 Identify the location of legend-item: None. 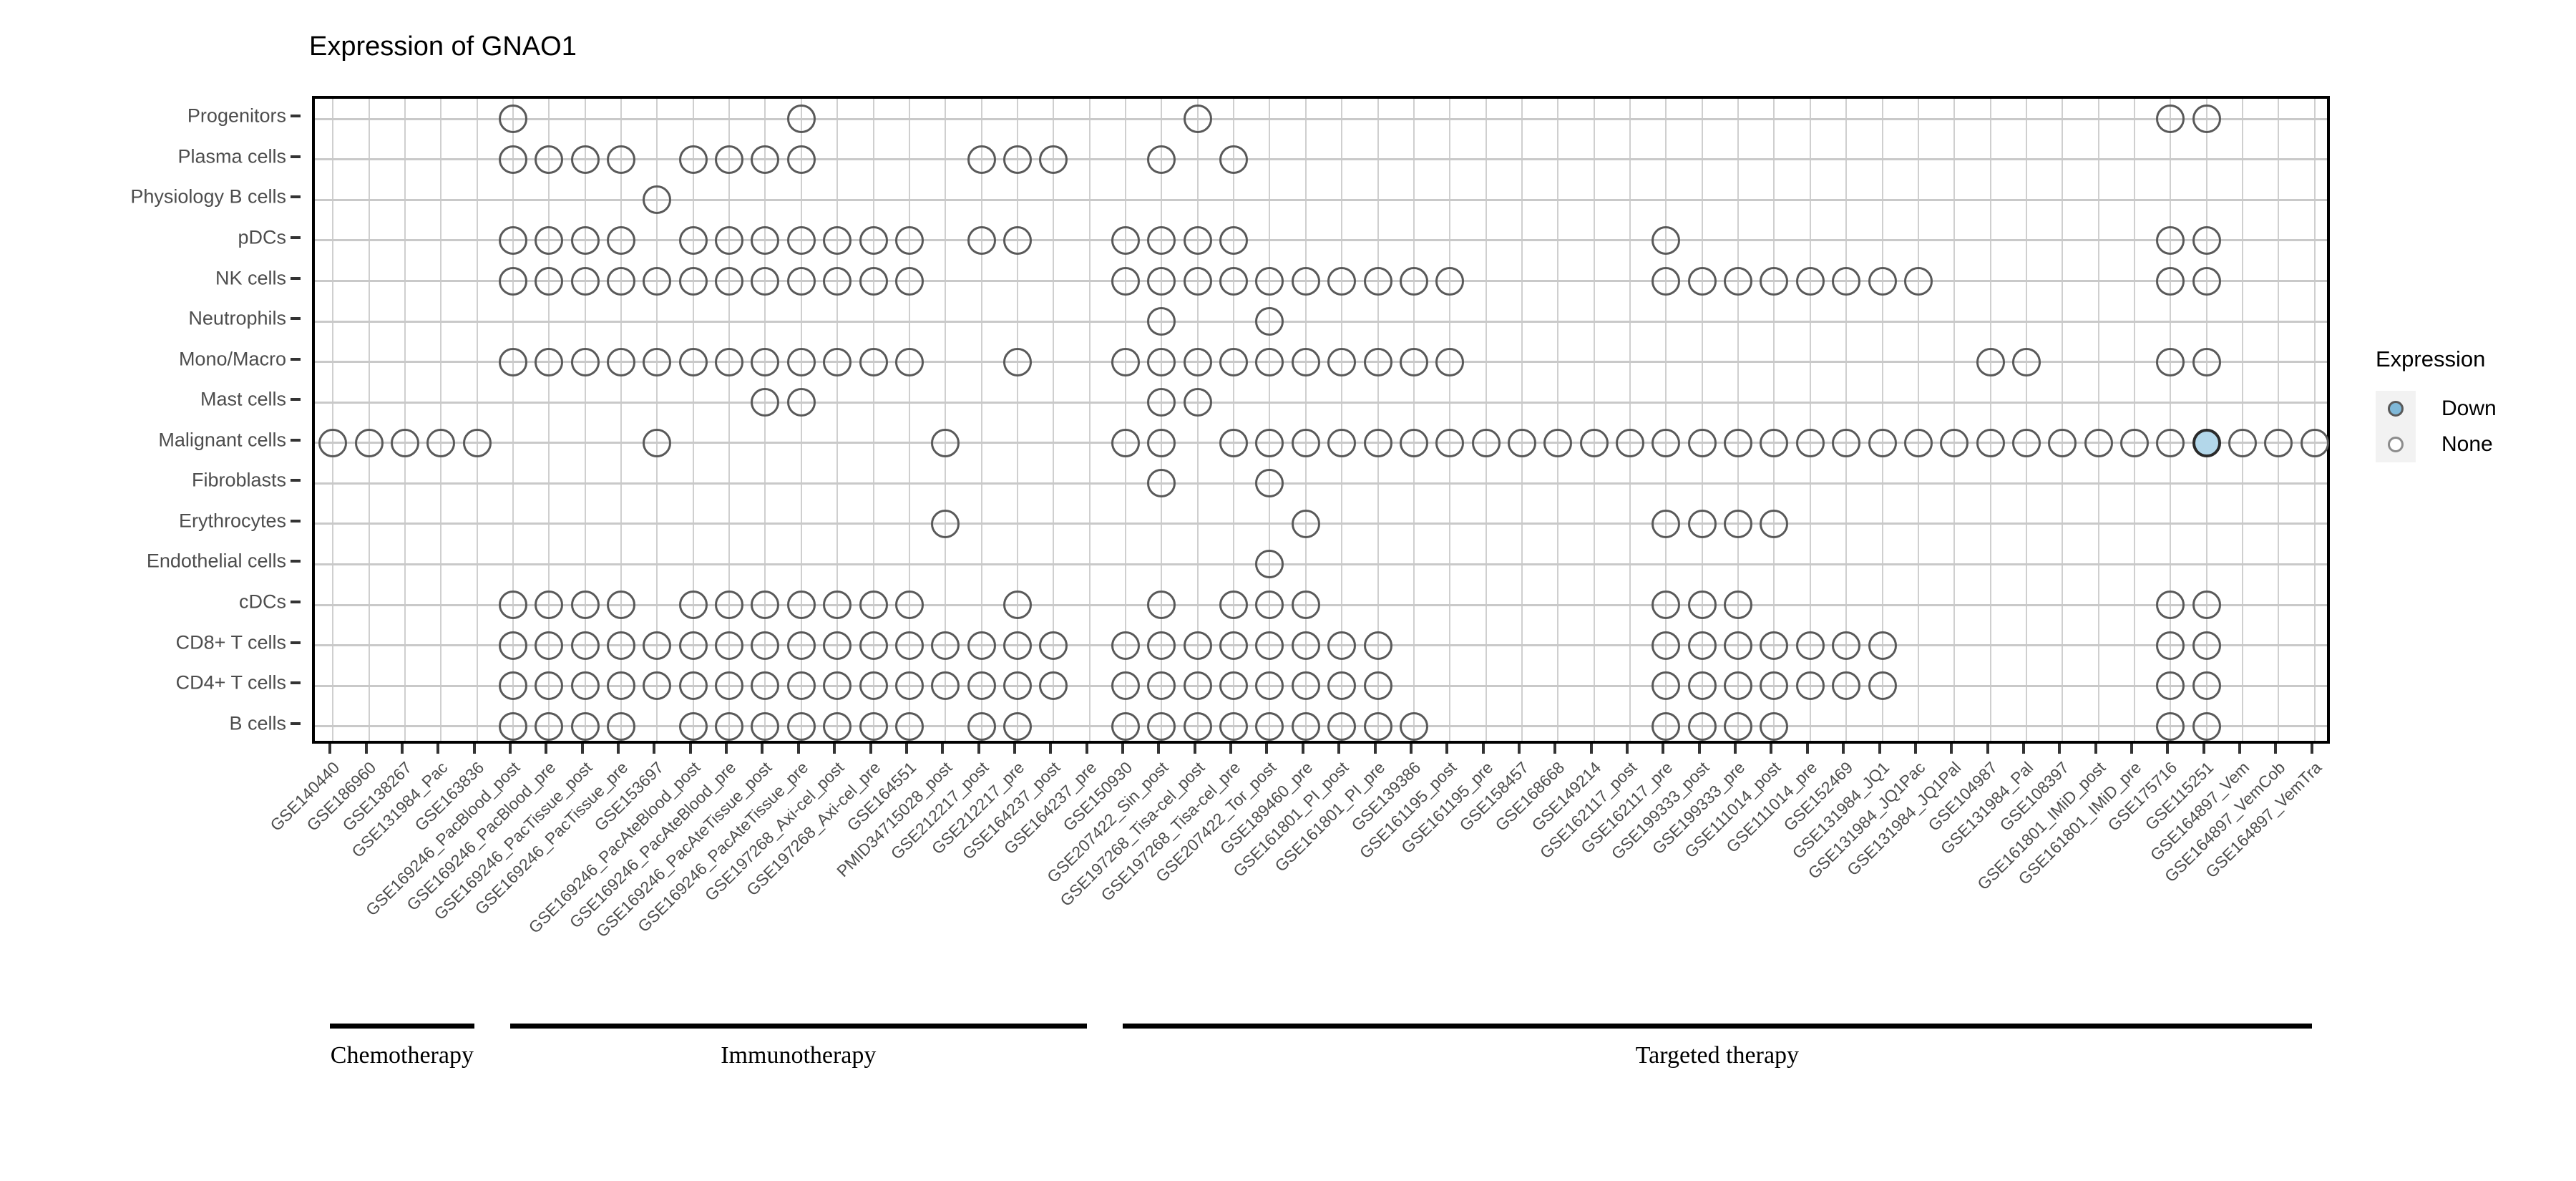
(2476, 444).